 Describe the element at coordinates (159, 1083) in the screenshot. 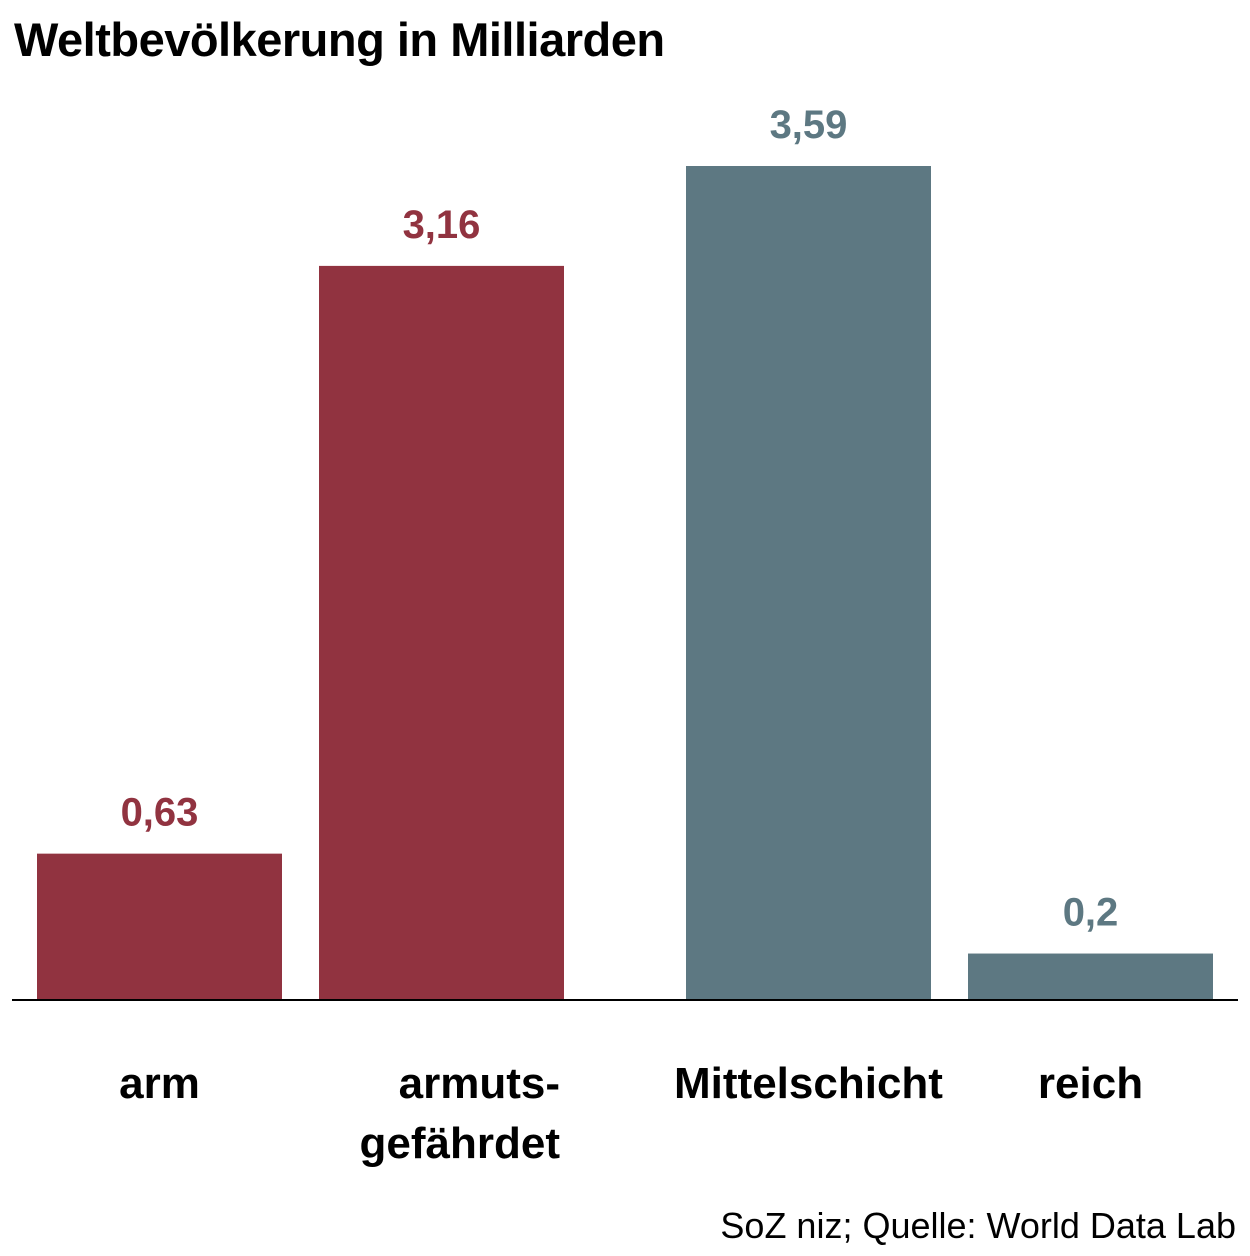

I see `category-label-0: arm` at that location.